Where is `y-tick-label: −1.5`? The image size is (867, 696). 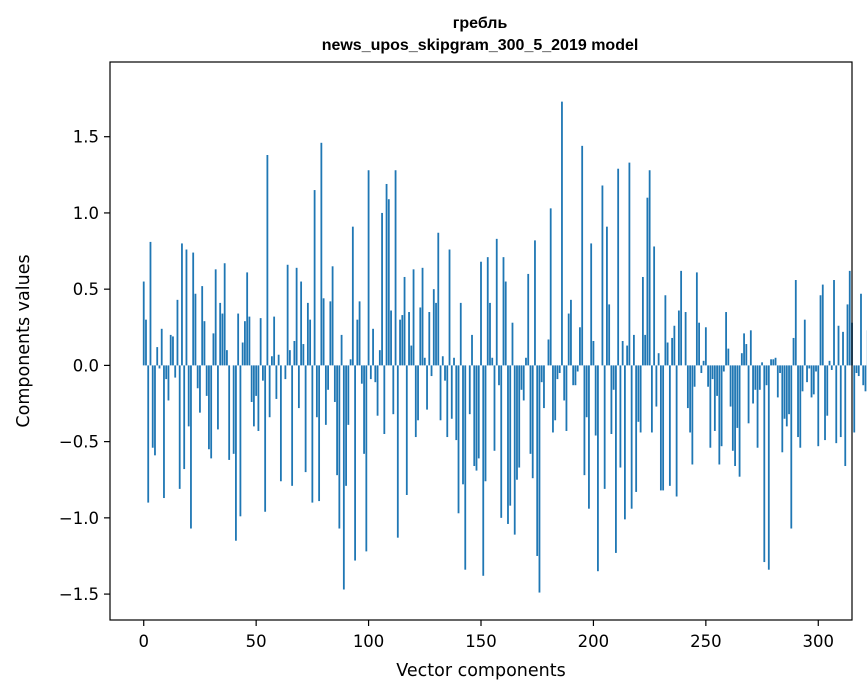
y-tick-label: −1.5 is located at coordinates (79, 594).